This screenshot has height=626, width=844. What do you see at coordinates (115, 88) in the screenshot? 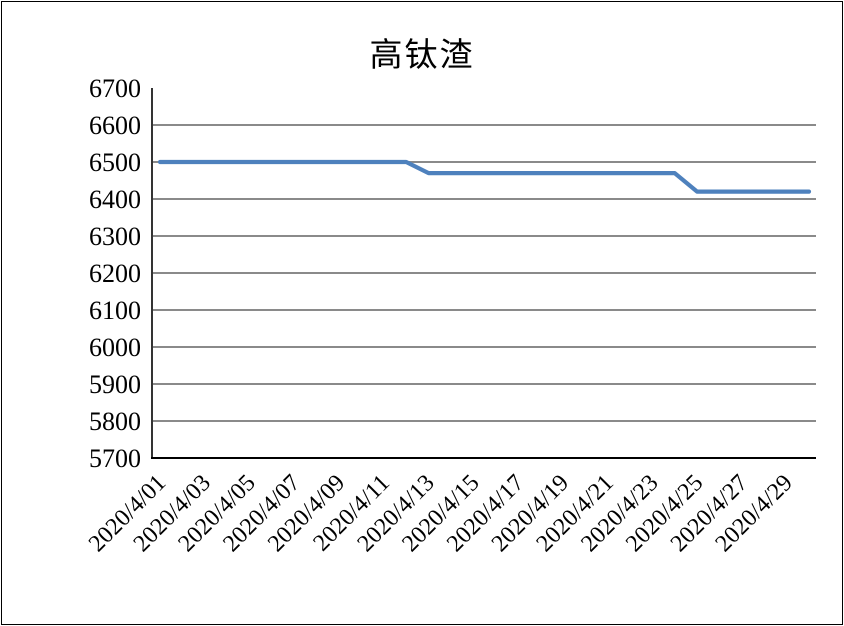
I see `y-axis-tick-label: 6700` at bounding box center [115, 88].